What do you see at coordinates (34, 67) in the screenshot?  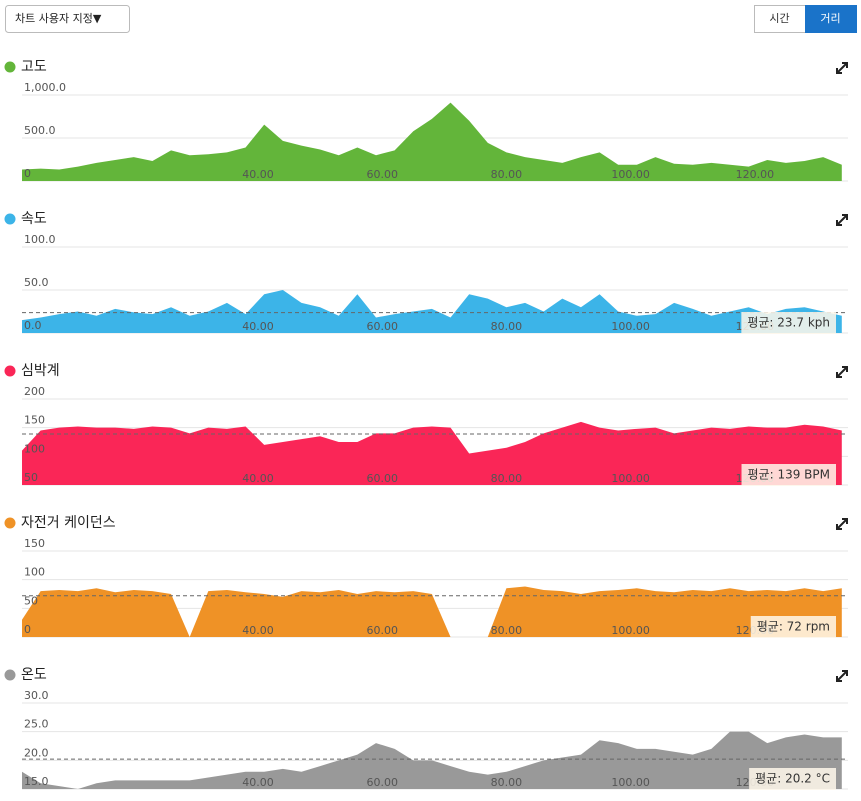 I see `chart-title: 고도` at bounding box center [34, 67].